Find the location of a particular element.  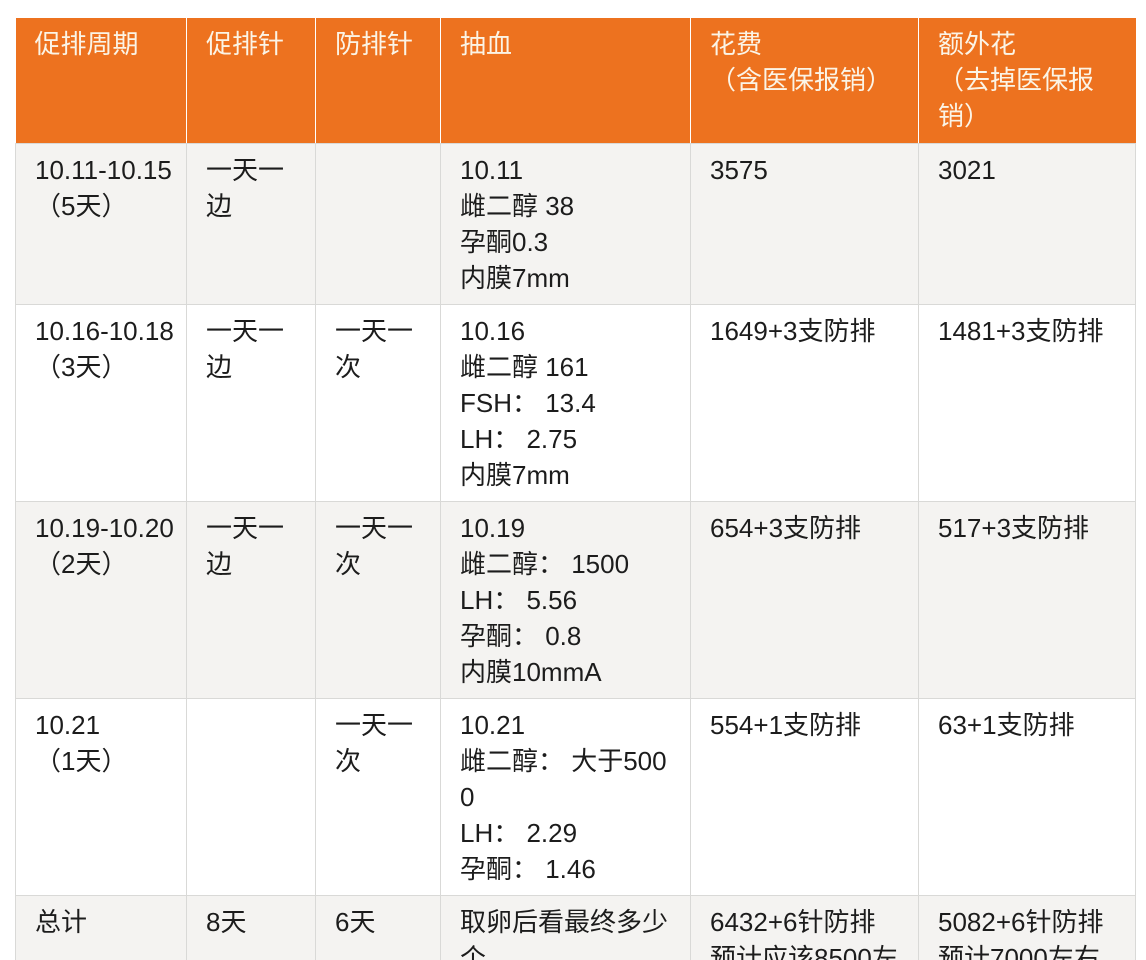

cell-cycle: 10.21 （1天） is located at coordinates (101, 796).